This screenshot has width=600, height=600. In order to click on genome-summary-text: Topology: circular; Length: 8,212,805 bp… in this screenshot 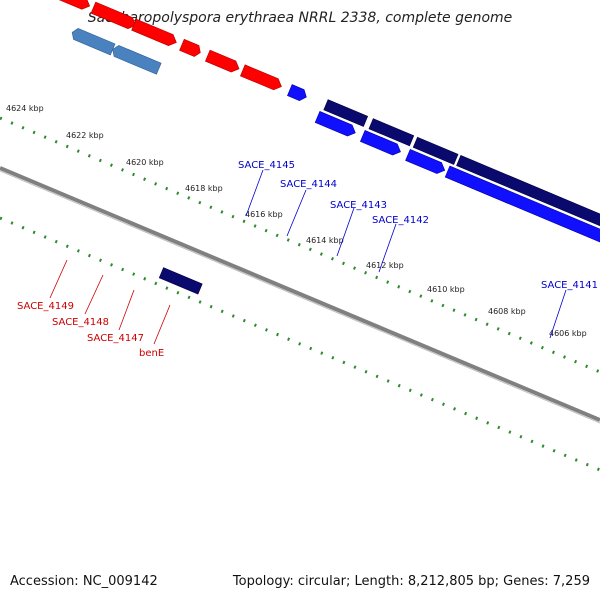, I will do `click(411, 581)`.